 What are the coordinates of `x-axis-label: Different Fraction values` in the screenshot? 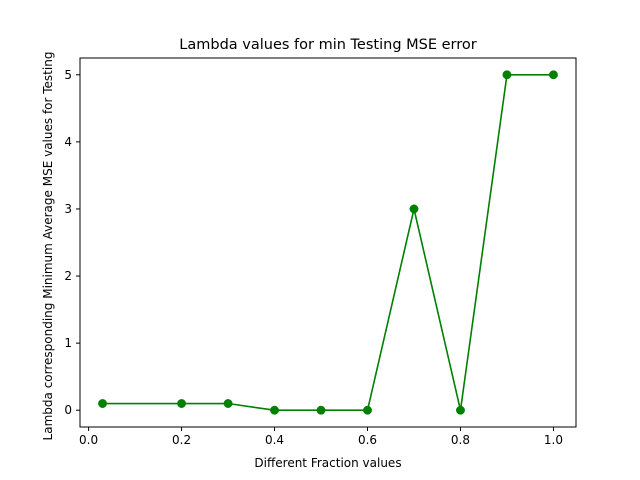 It's located at (327, 463).